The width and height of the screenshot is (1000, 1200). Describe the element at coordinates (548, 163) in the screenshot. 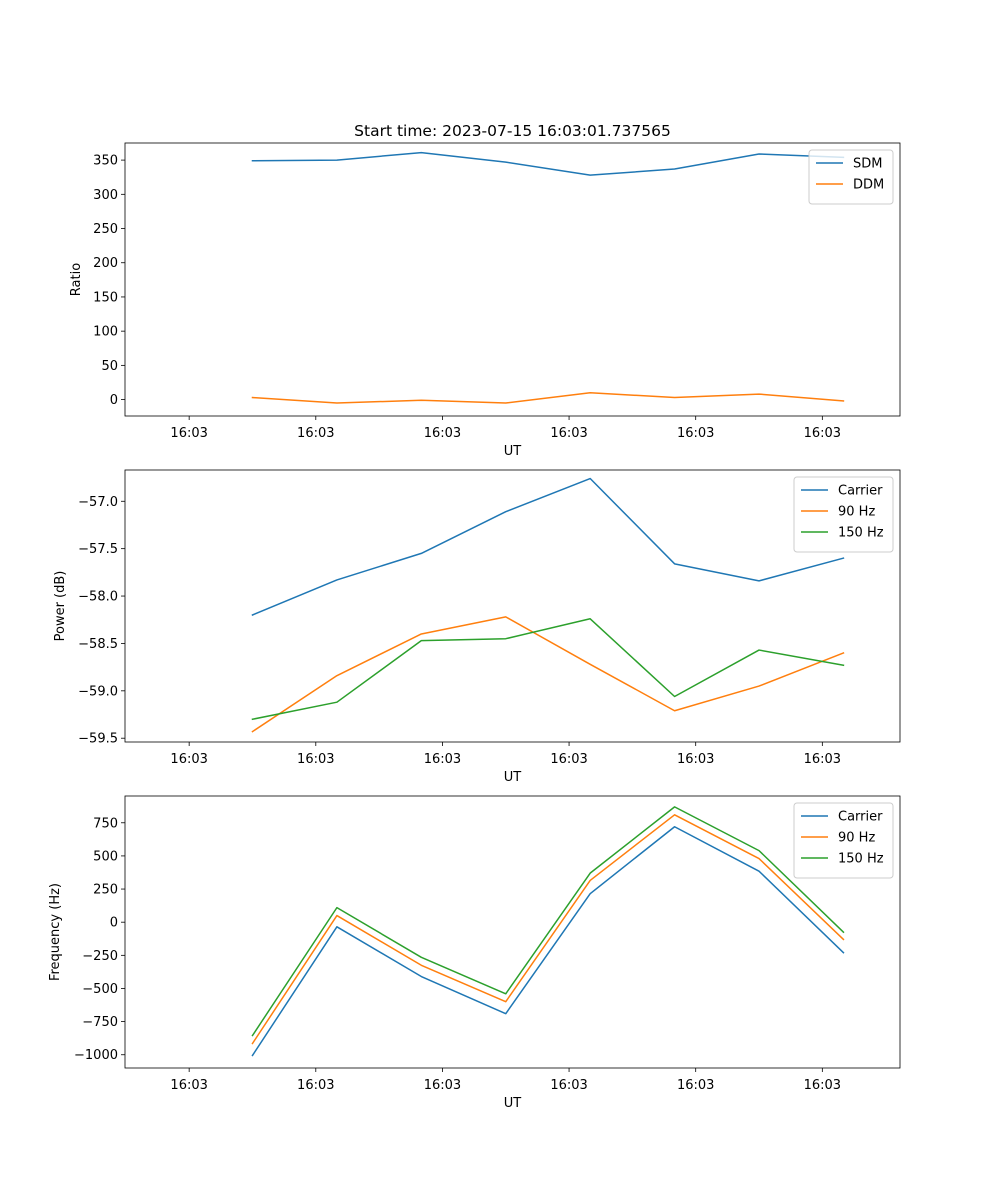

I see `series-line-sdm` at that location.